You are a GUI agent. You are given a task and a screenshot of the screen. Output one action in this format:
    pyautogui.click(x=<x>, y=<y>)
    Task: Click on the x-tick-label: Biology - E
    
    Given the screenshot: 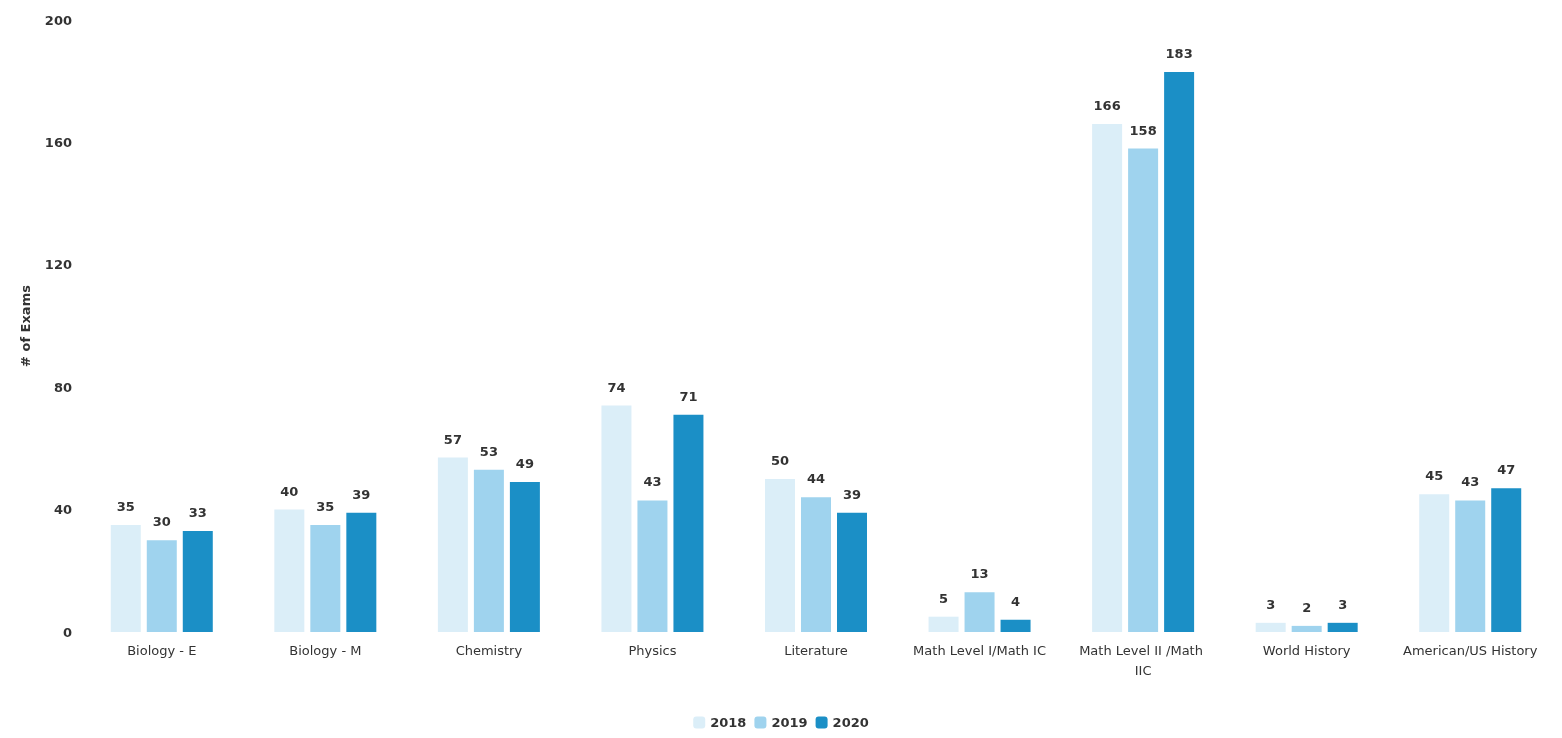 What is the action you would take?
    pyautogui.click(x=162, y=650)
    